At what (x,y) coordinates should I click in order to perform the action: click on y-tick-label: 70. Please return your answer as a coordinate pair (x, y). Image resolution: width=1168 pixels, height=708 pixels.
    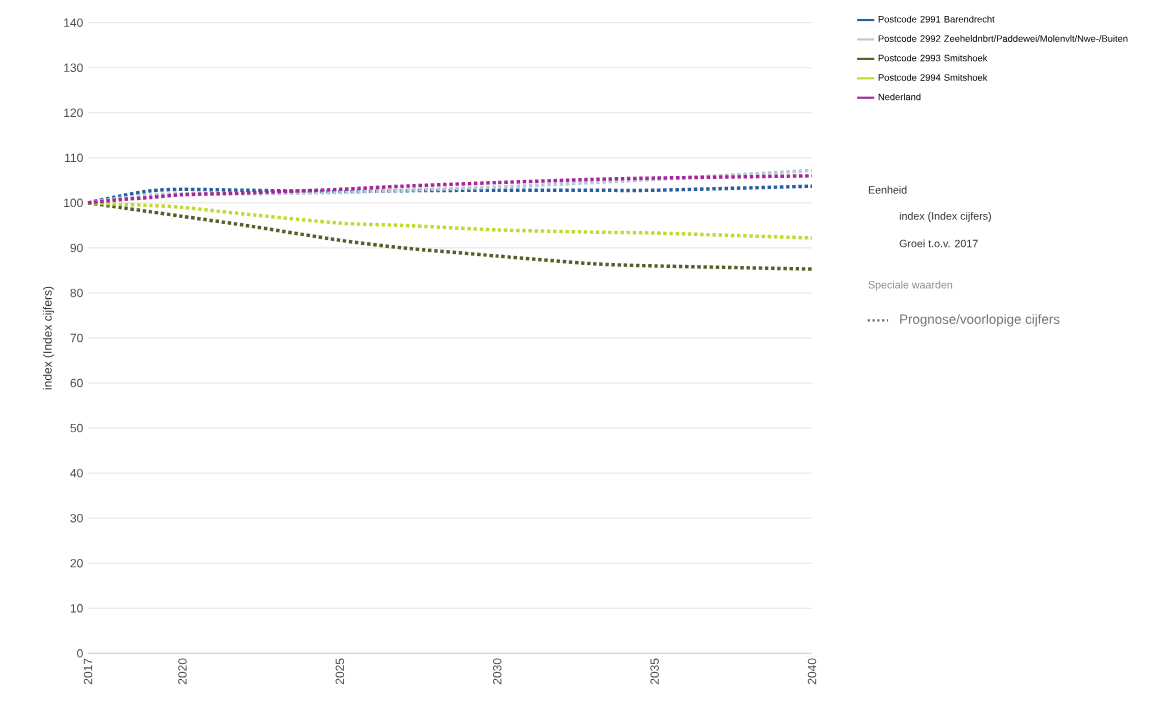
    Looking at the image, I should click on (76, 338).